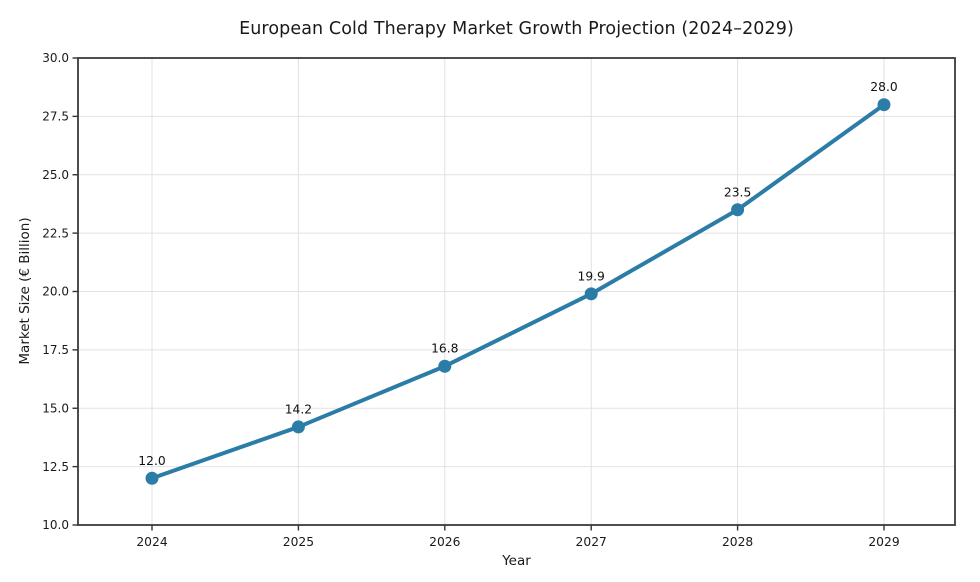 This screenshot has width=980, height=582. Describe the element at coordinates (55, 233) in the screenshot. I see `y-tick-label: 22.5` at that location.